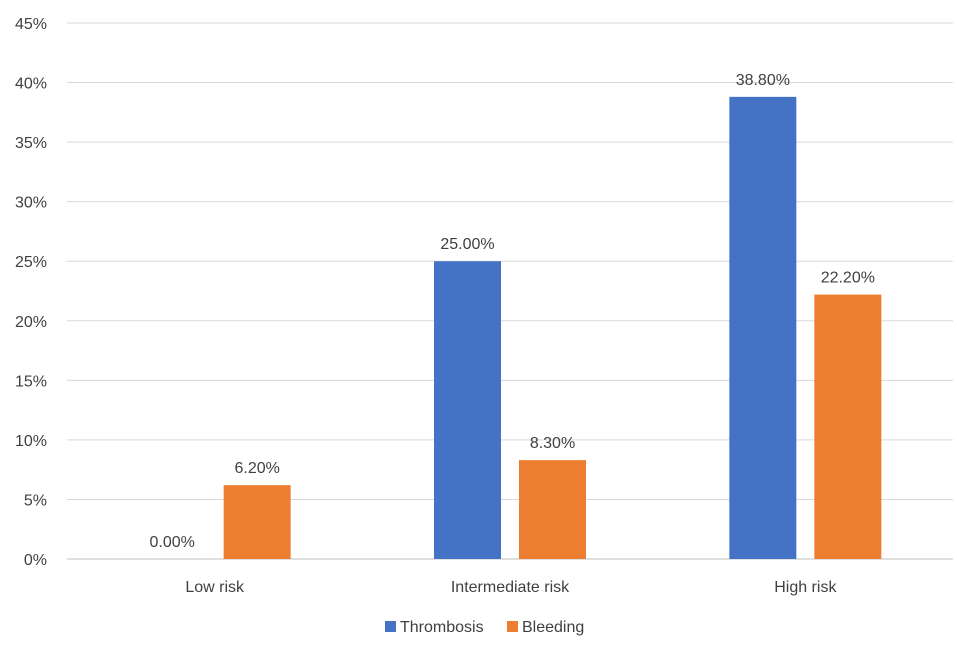 The height and width of the screenshot is (647, 957). I want to click on bar-bleeding-high-risk, so click(848, 426).